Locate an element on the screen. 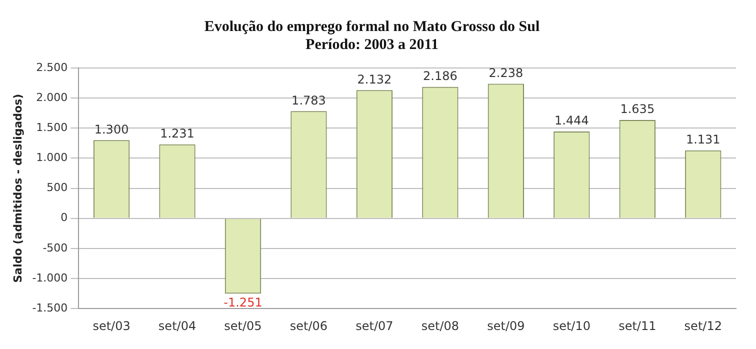 Image resolution: width=756 pixels, height=349 pixels. data-label: -1.251 is located at coordinates (243, 303).